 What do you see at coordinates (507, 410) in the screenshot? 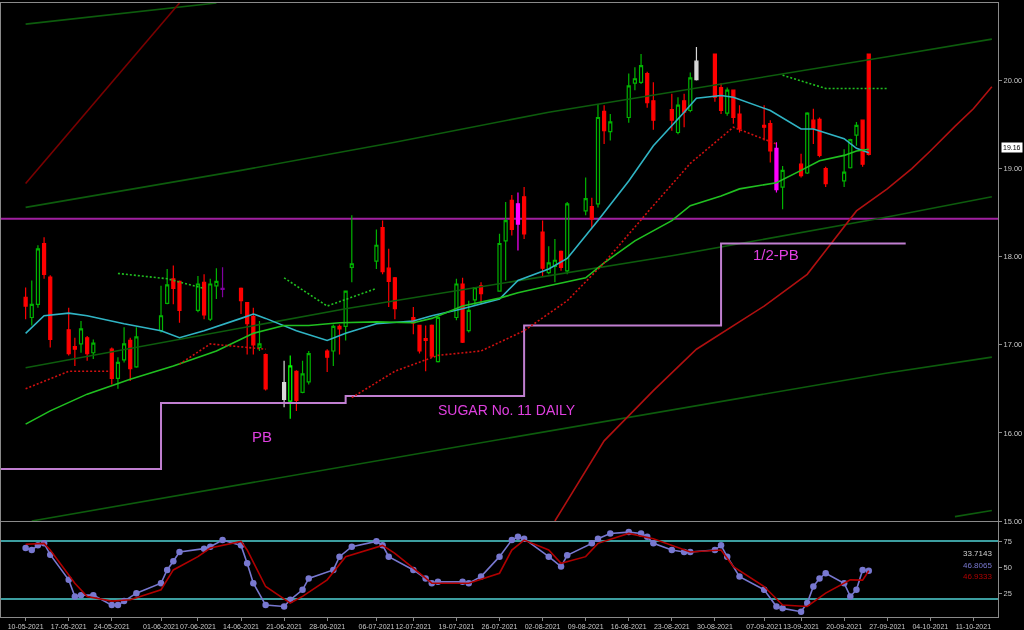
I see `annotation: SUGAR No. 11 DAILY` at bounding box center [507, 410].